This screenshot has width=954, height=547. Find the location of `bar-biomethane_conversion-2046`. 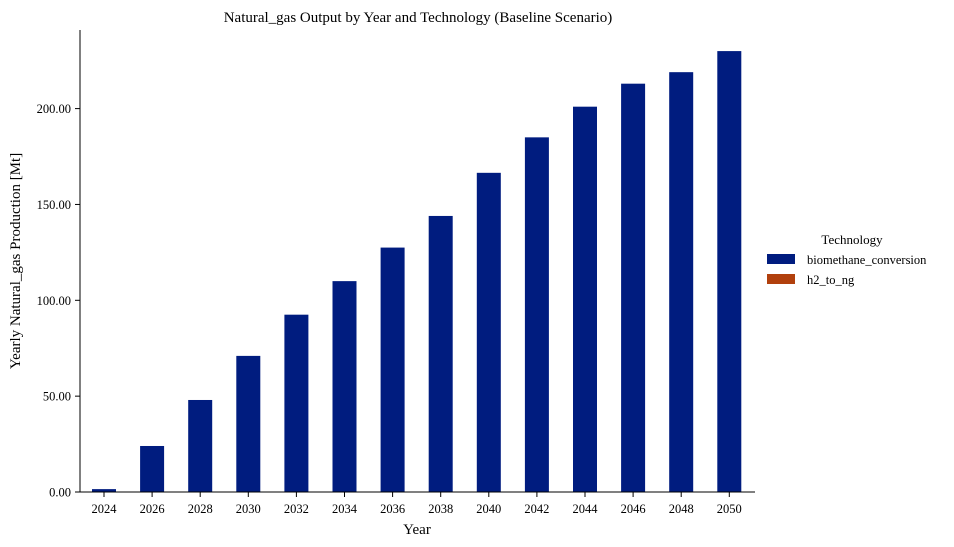

bar-biomethane_conversion-2046 is located at coordinates (633, 288).